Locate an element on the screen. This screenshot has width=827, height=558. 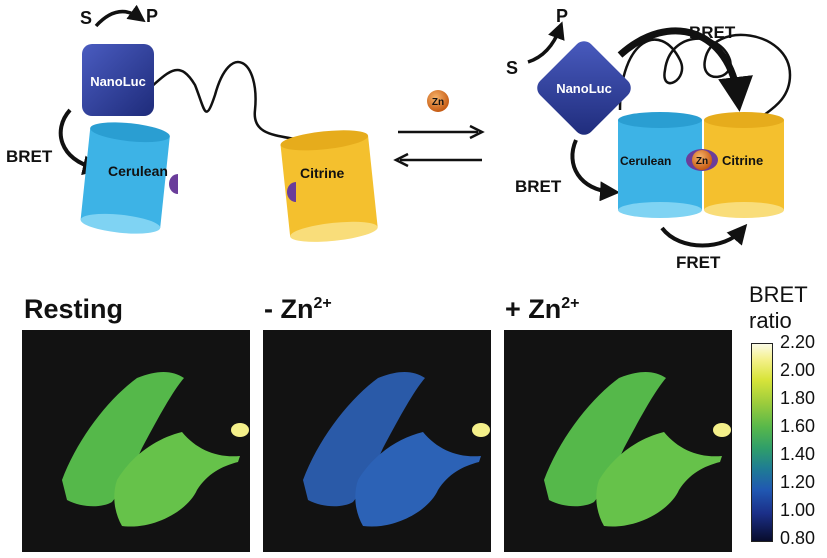
colorbar-tick: 1.20 is located at coordinates (798, 482).